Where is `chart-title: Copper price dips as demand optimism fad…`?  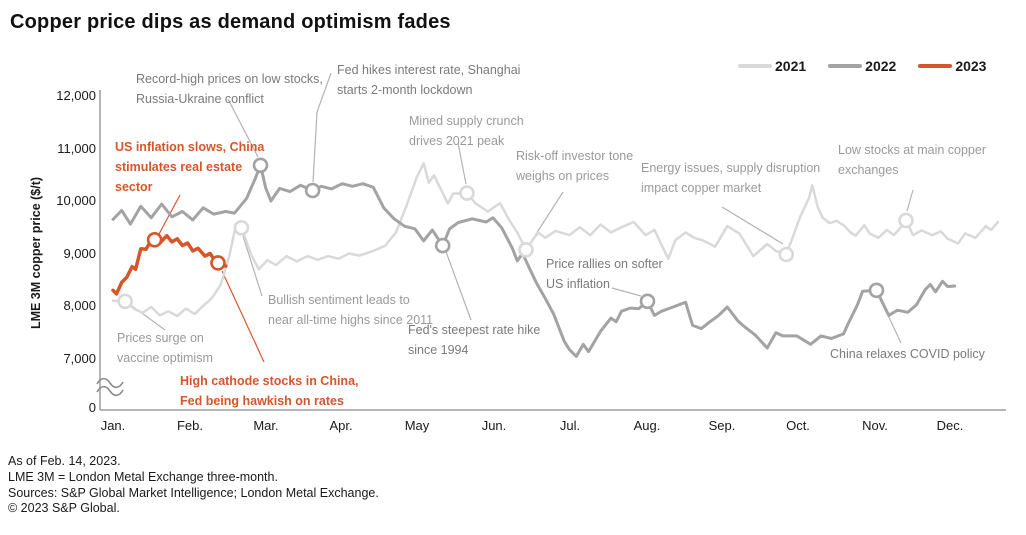
chart-title: Copper price dips as demand optimism fad… is located at coordinates (230, 22).